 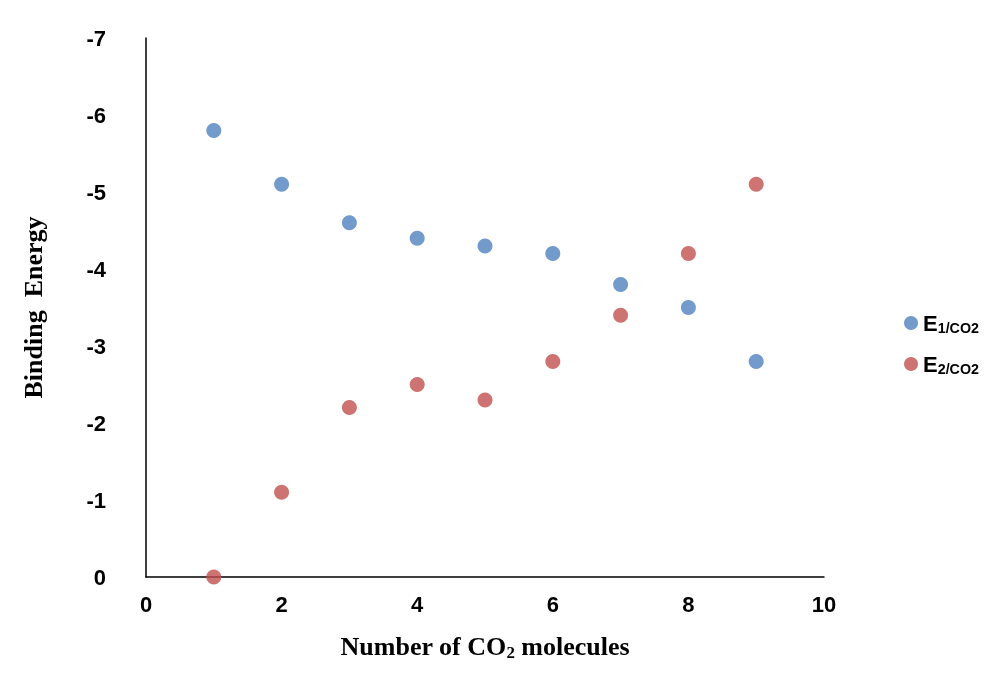 I want to click on y-tick-label: -5, so click(x=96, y=192).